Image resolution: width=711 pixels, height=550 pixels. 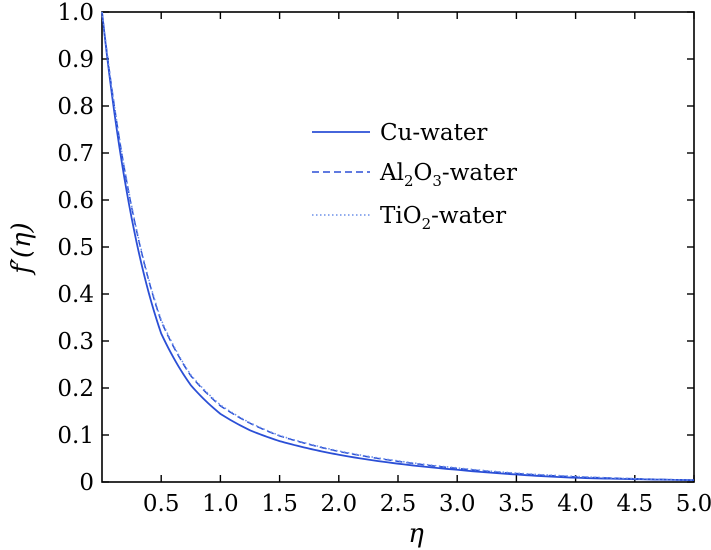 What do you see at coordinates (575, 504) in the screenshot?
I see `x-tick-label: 4.0` at bounding box center [575, 504].